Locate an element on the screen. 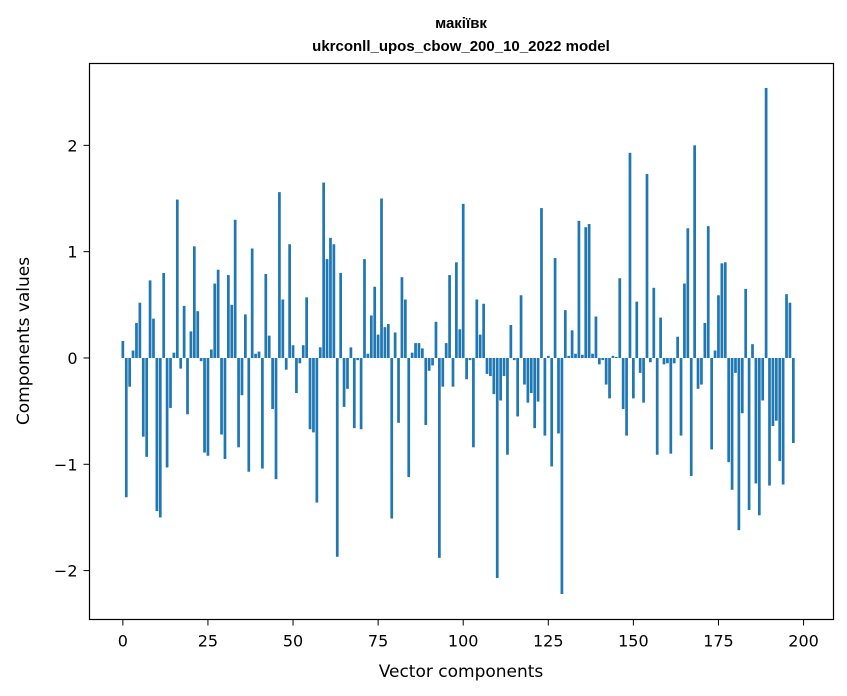 The width and height of the screenshot is (847, 696). x-tick-label: 50 is located at coordinates (293, 641).